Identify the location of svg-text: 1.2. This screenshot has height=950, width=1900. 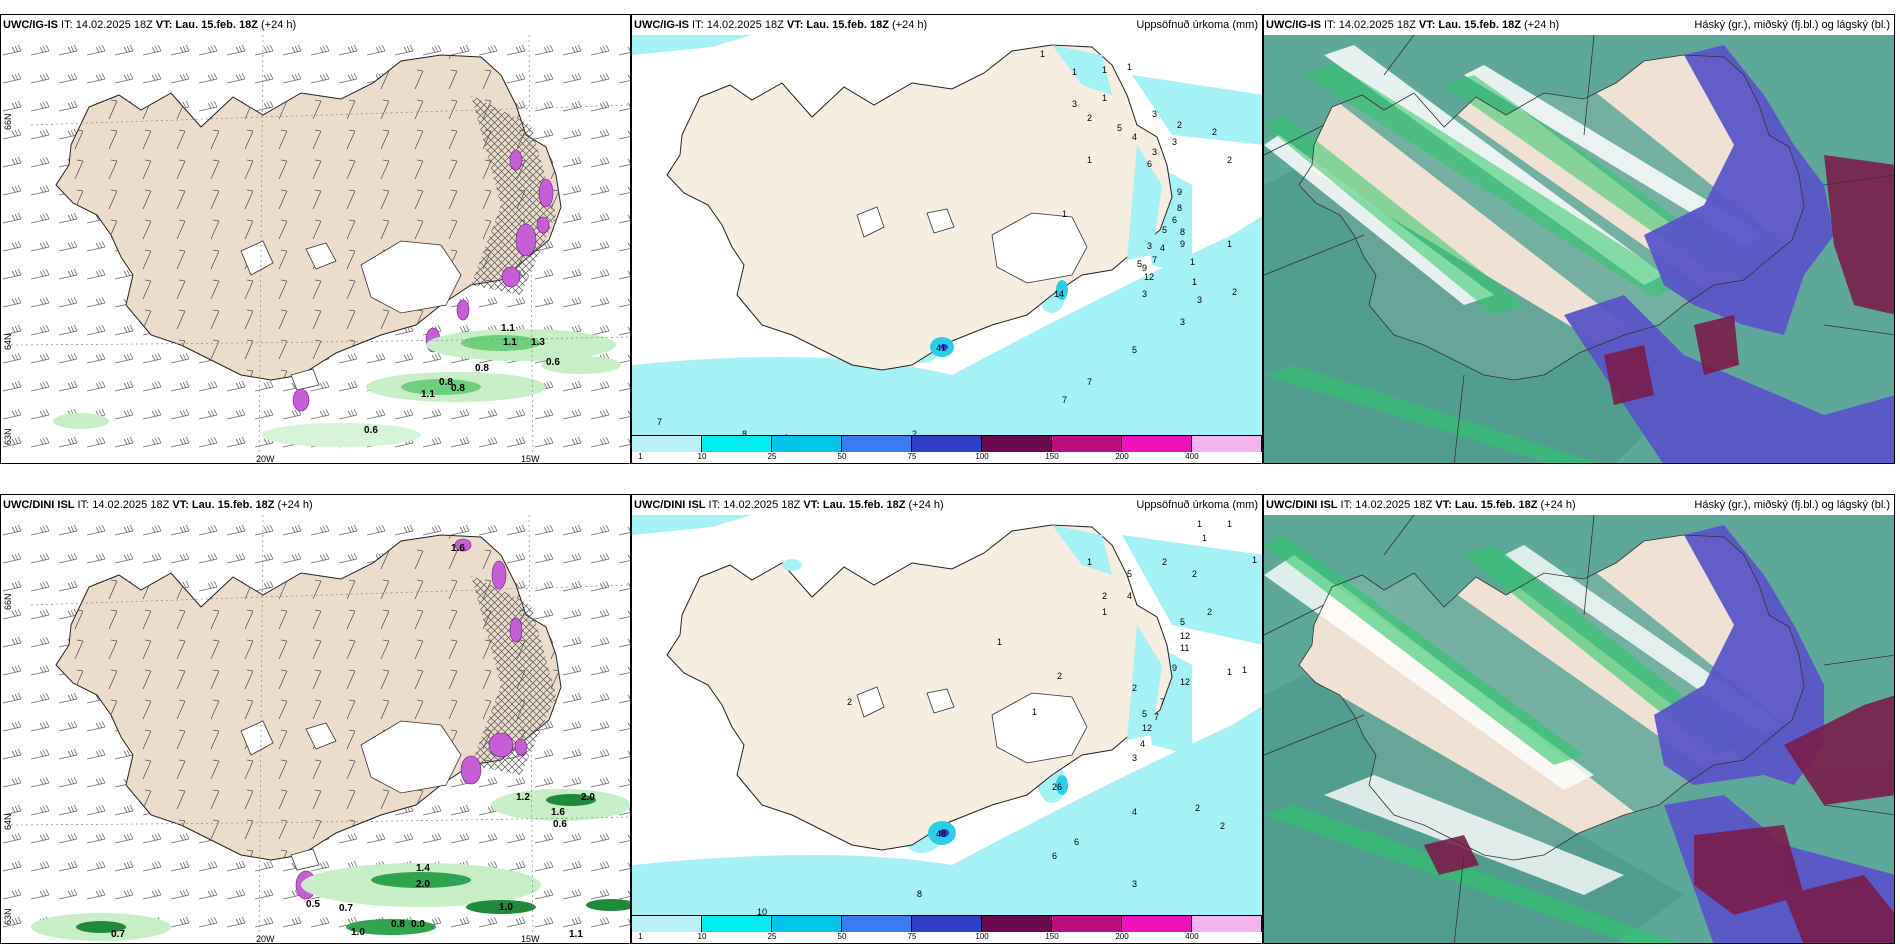
(523, 797).